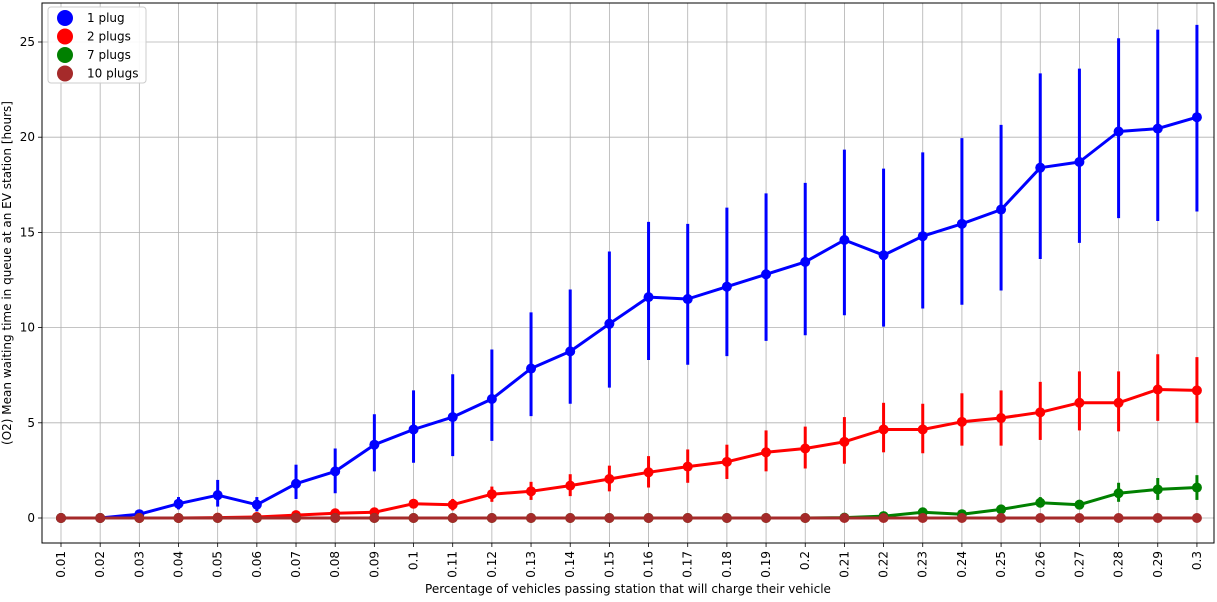 The image size is (1217, 602). What do you see at coordinates (923, 564) in the screenshot?
I see `x-tick-label: 0.23` at bounding box center [923, 564].